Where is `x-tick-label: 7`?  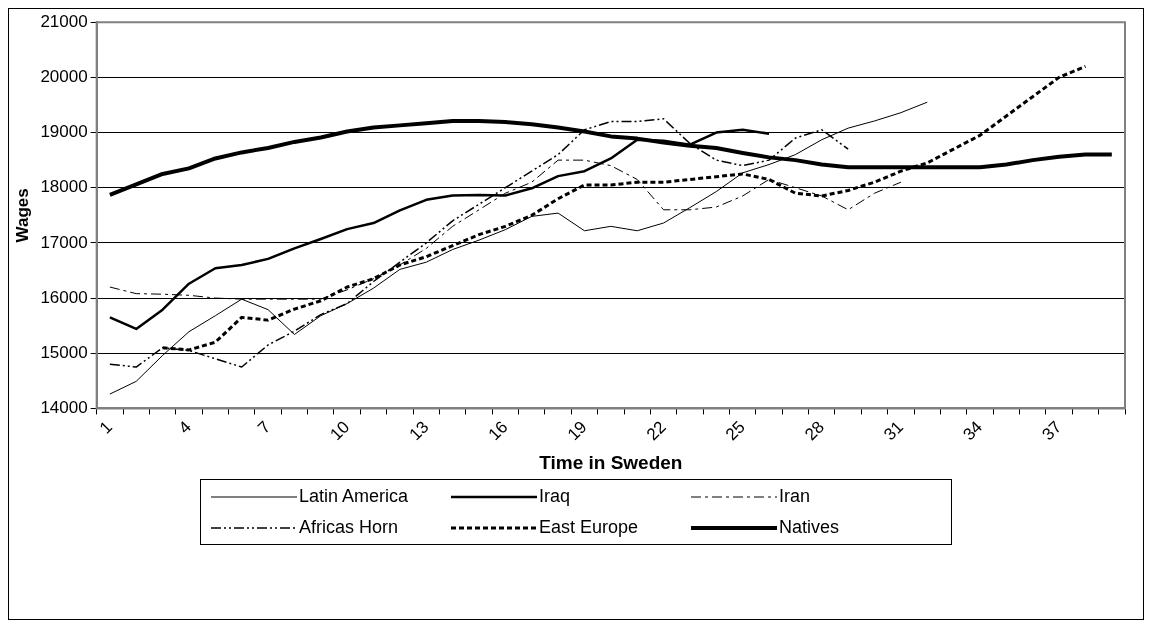
x-tick-label: 7 is located at coordinates (264, 427).